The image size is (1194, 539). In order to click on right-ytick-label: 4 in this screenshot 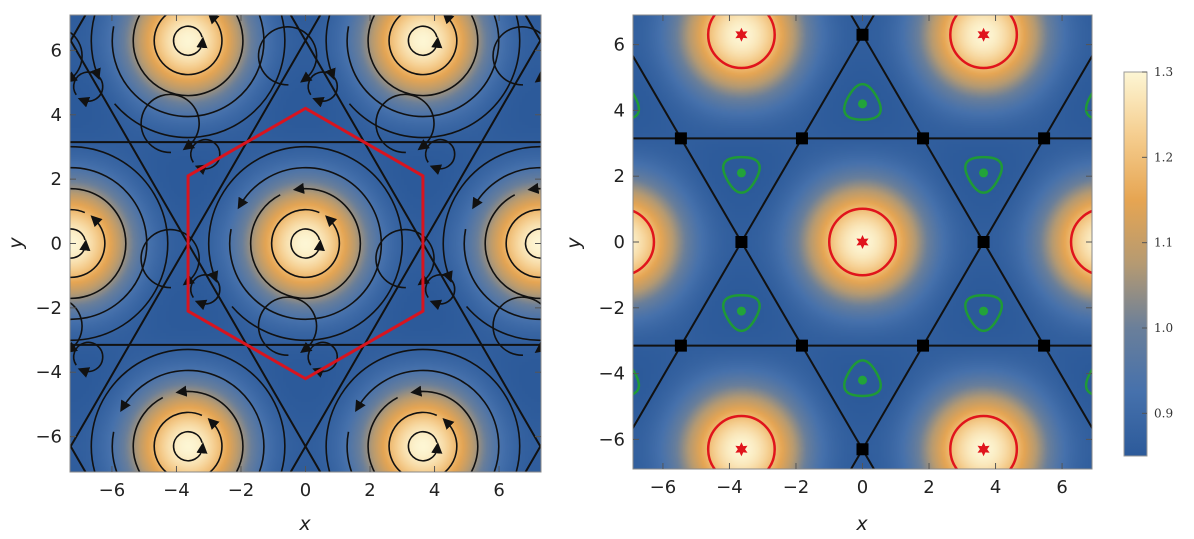, I will do `click(619, 110)`.